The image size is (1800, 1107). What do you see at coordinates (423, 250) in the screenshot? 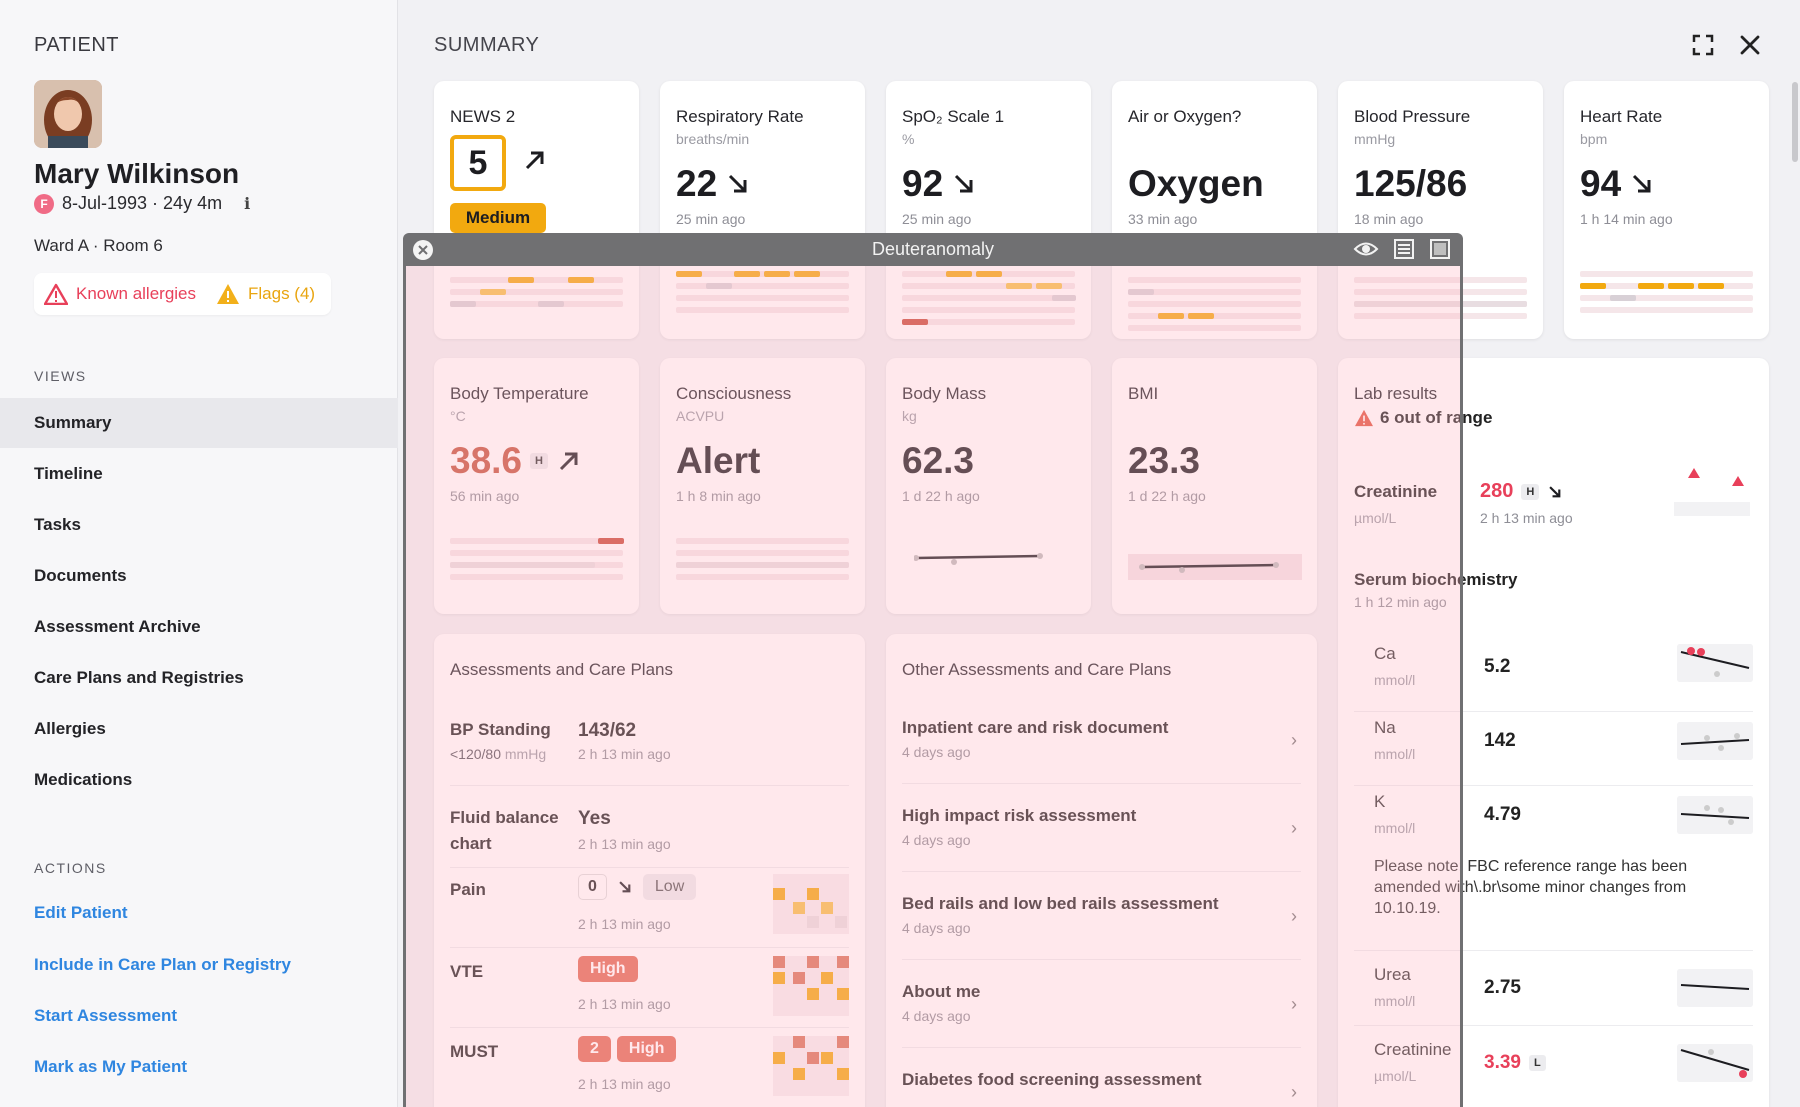
I see `overlay-close-icon` at bounding box center [423, 250].